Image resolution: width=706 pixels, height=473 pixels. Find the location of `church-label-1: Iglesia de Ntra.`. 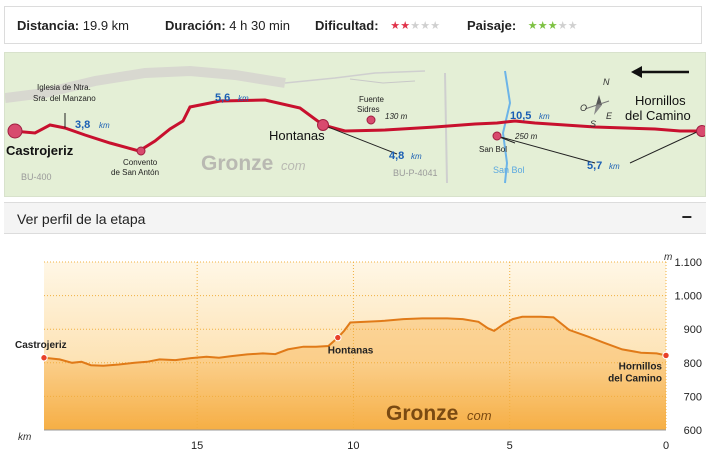

church-label-1: Iglesia de Ntra. is located at coordinates (64, 87).